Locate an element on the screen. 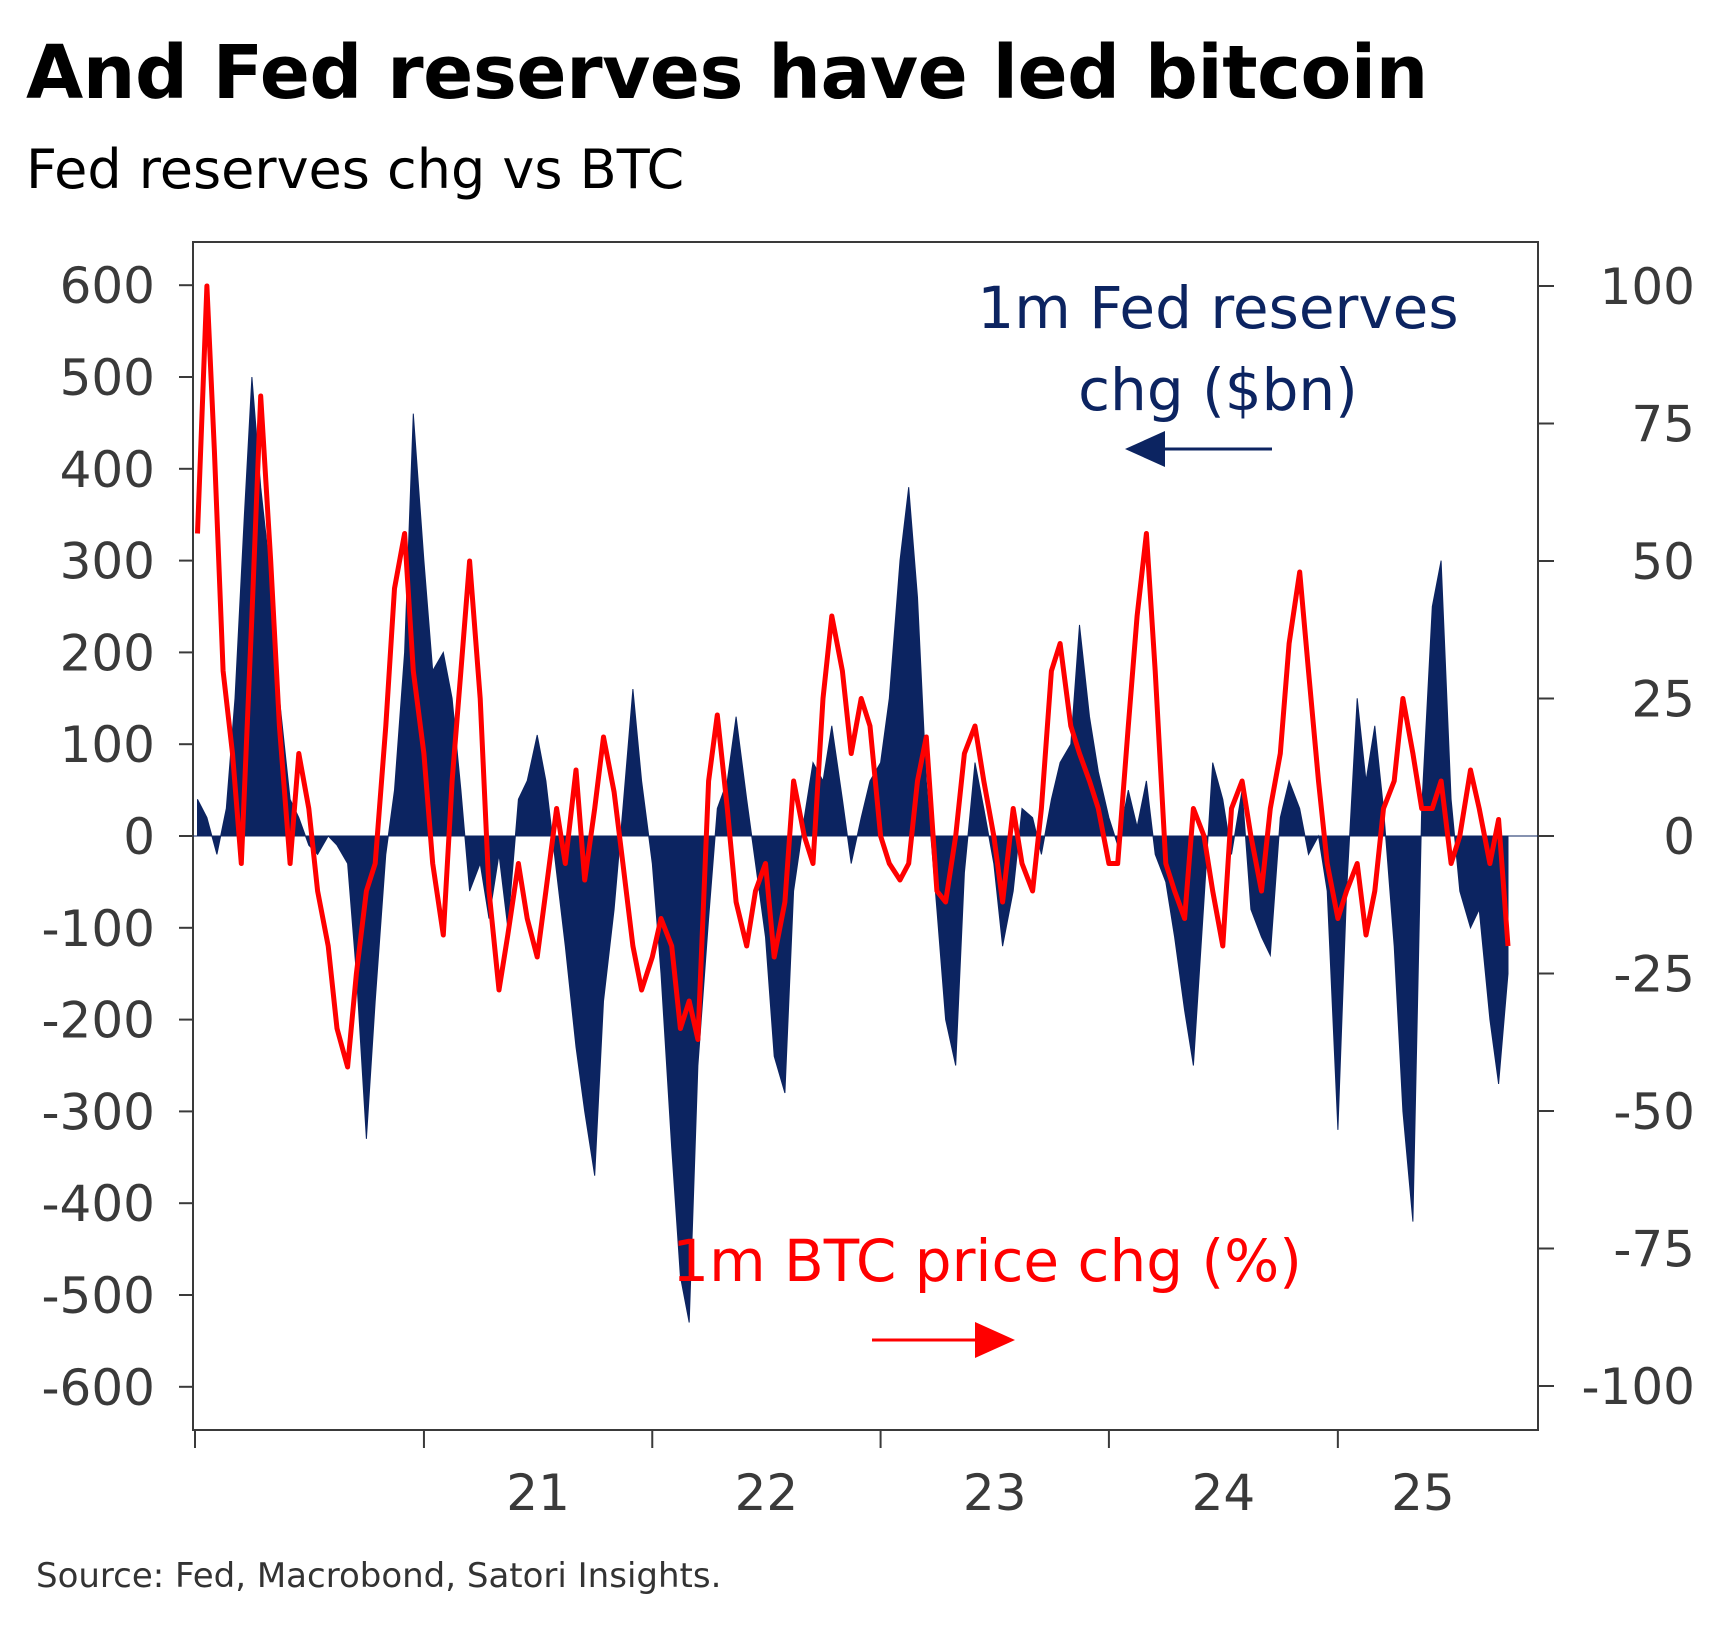  chart-subtitle: Fed reserves chg vs BTC is located at coordinates (355, 169).